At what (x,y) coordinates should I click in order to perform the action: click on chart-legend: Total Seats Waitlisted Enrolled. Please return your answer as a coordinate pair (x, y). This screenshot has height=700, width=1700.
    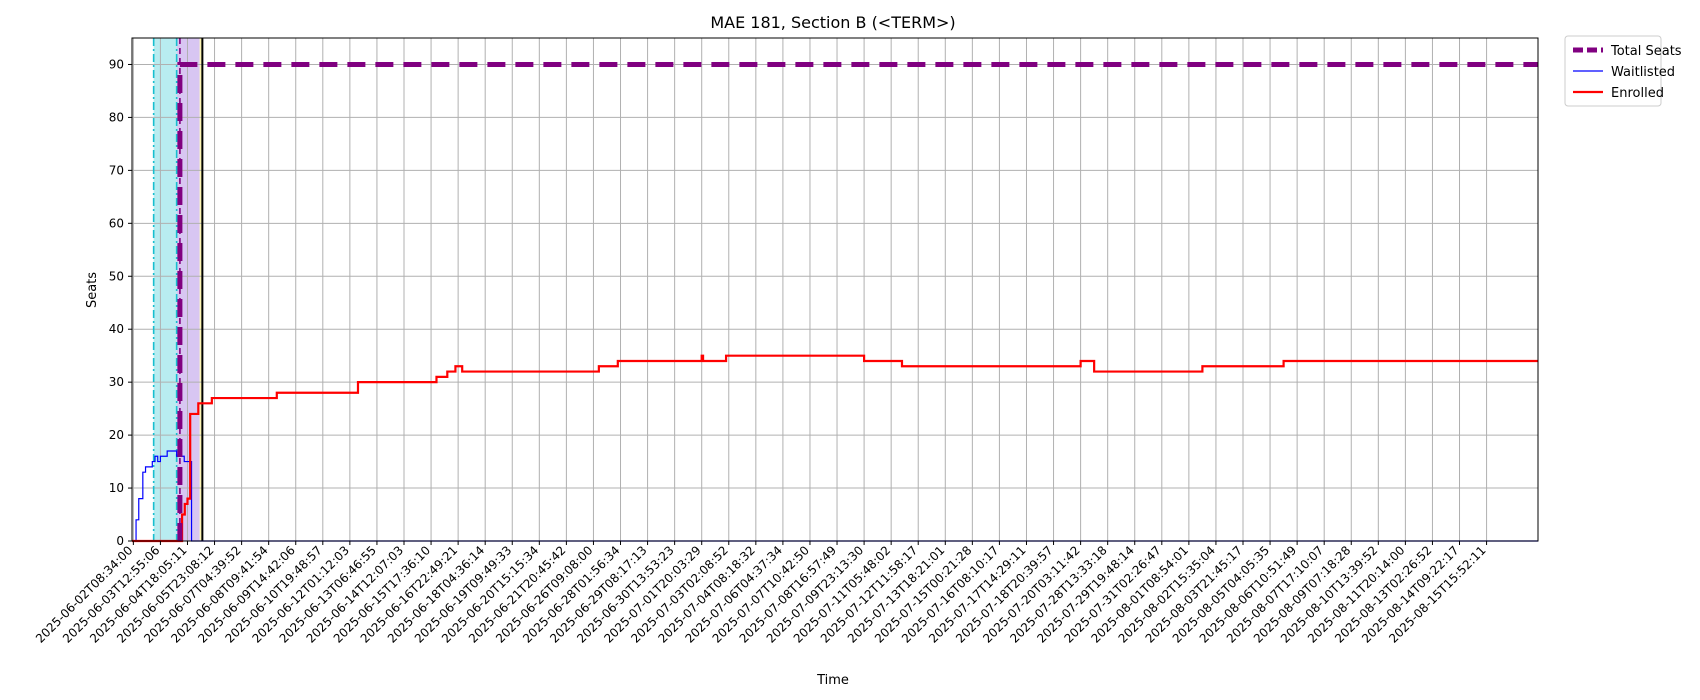
    Looking at the image, I should click on (1623, 71).